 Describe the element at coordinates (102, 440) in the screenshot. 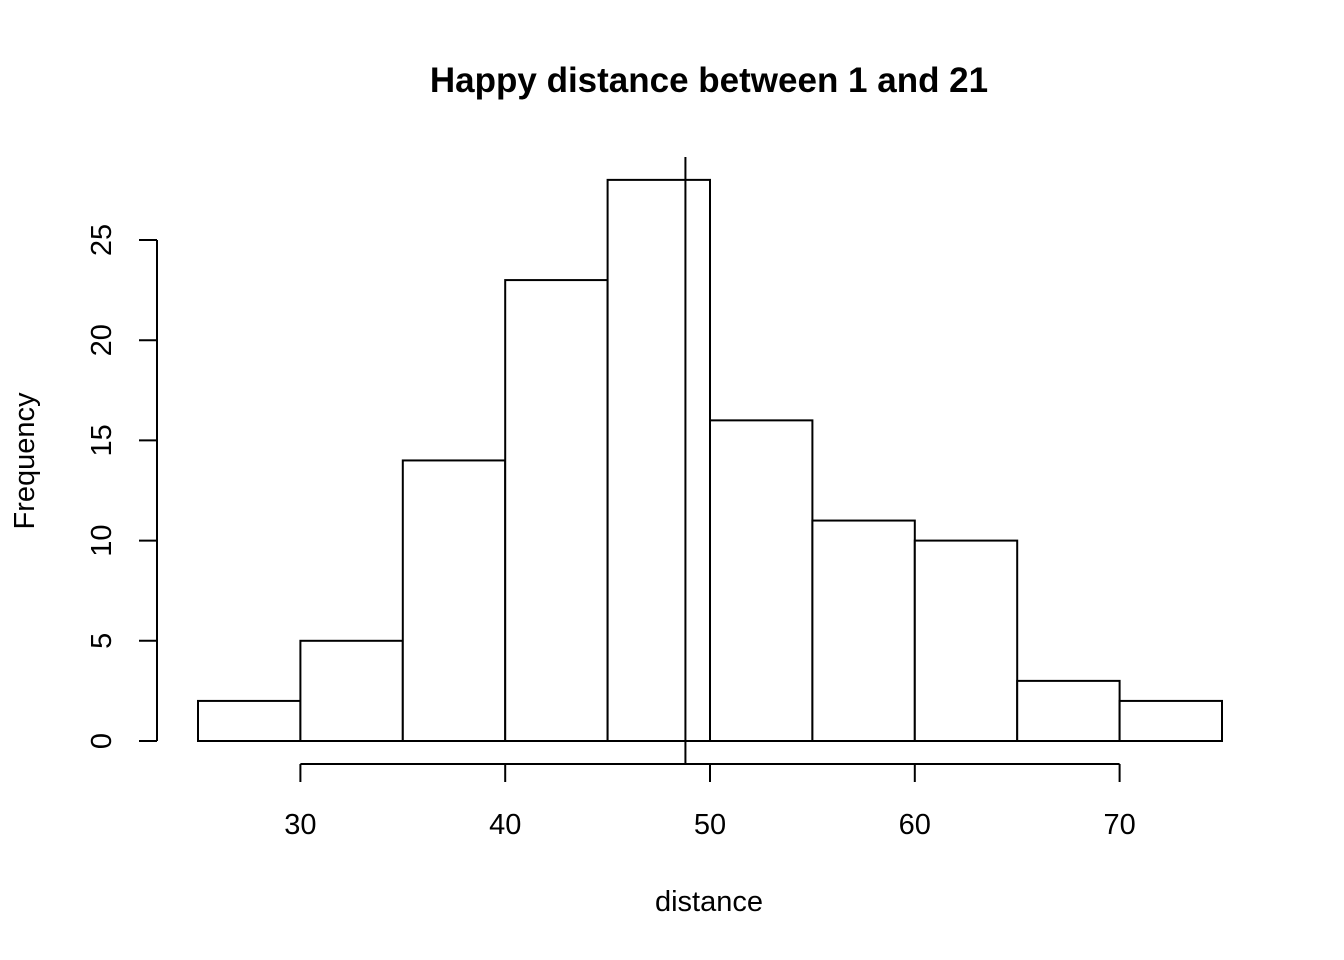

I see `y-tick-label: 15` at that location.